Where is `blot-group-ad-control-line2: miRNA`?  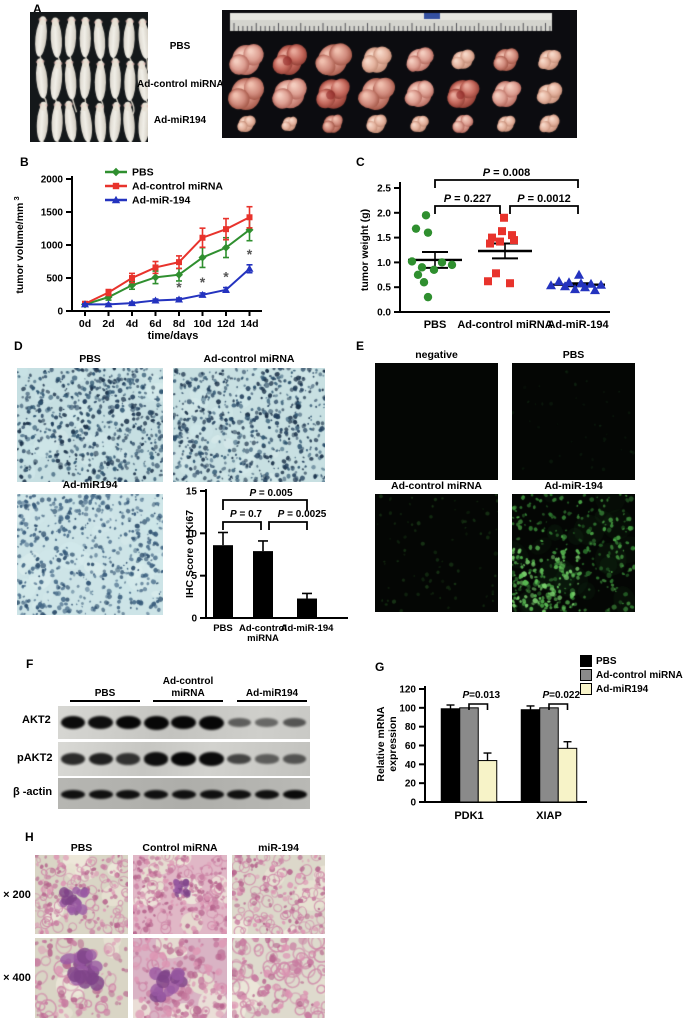 blot-group-ad-control-line2: miRNA is located at coordinates (188, 693).